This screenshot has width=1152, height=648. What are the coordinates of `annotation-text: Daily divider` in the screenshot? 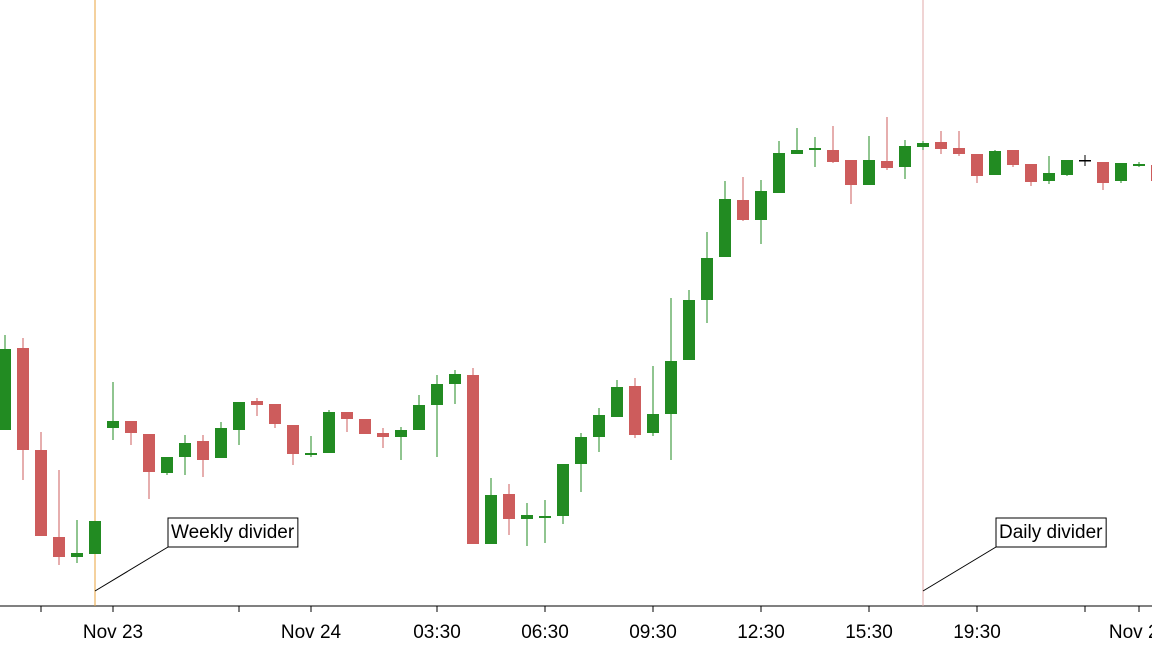 It's located at (1051, 532).